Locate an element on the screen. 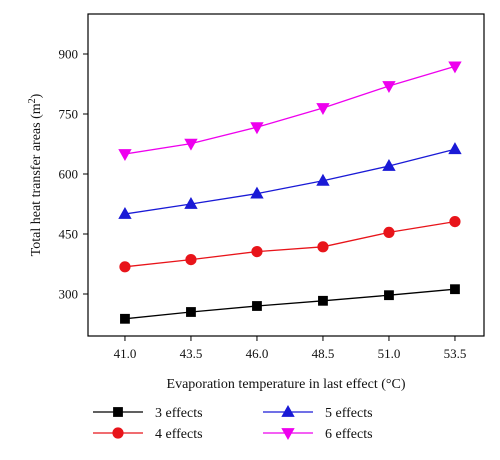 The height and width of the screenshot is (460, 500). legend-item: 3 effects is located at coordinates (148, 413).